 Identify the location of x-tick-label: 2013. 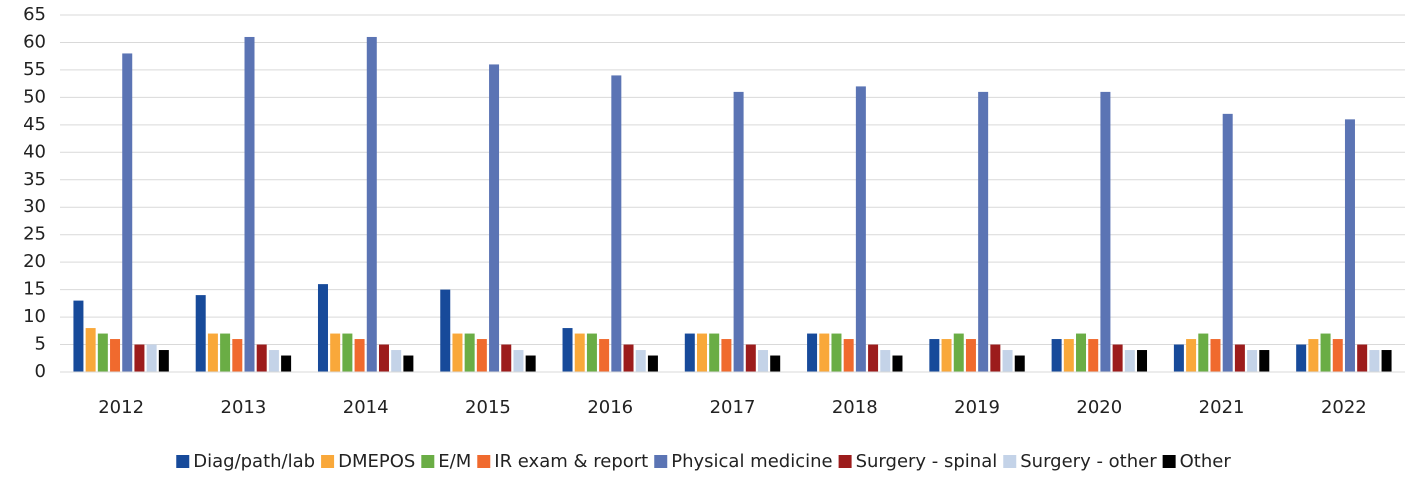
(244, 407).